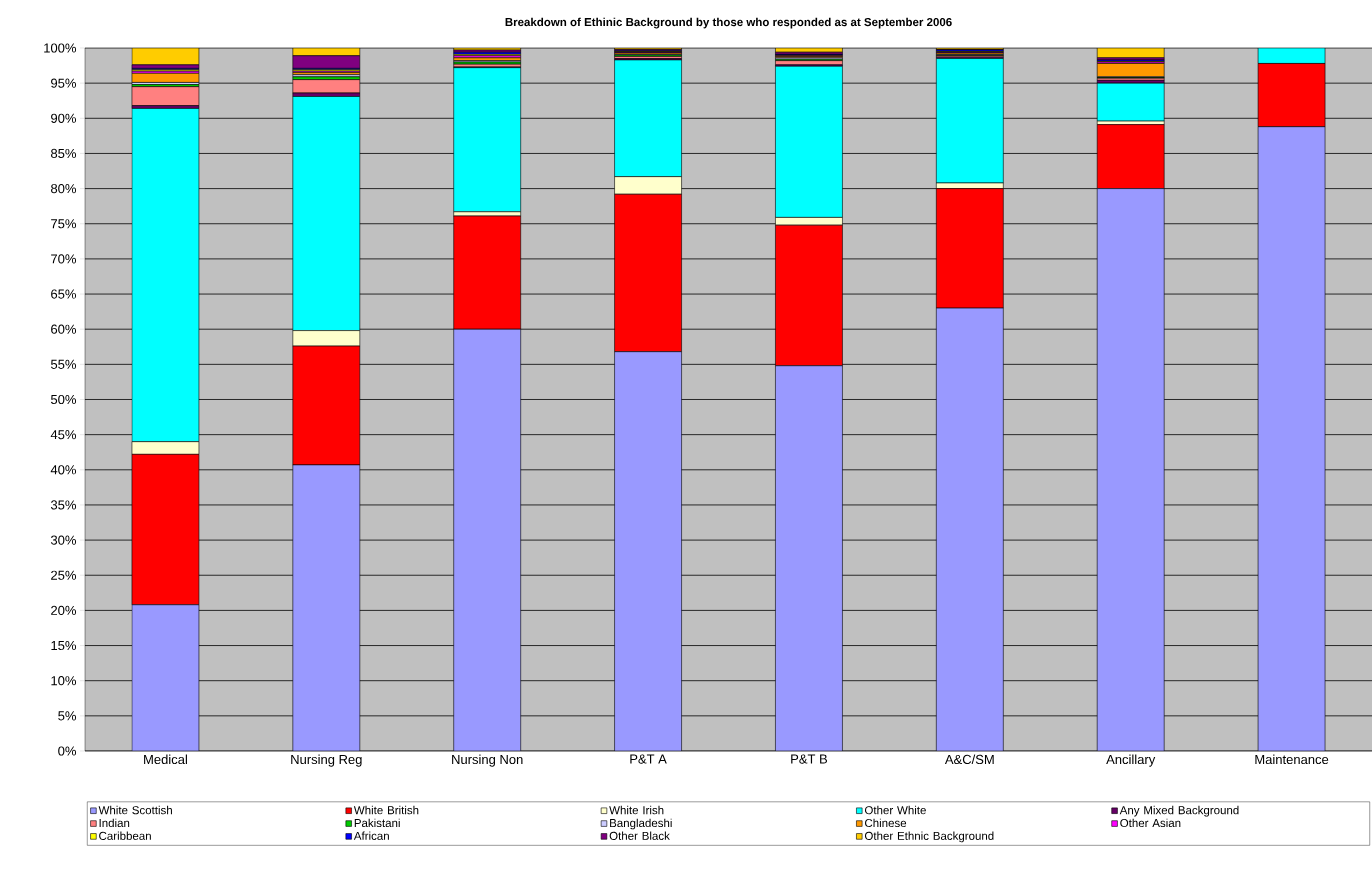 The height and width of the screenshot is (873, 1372). What do you see at coordinates (809, 759) in the screenshot?
I see `x-tick-label: P&T B` at bounding box center [809, 759].